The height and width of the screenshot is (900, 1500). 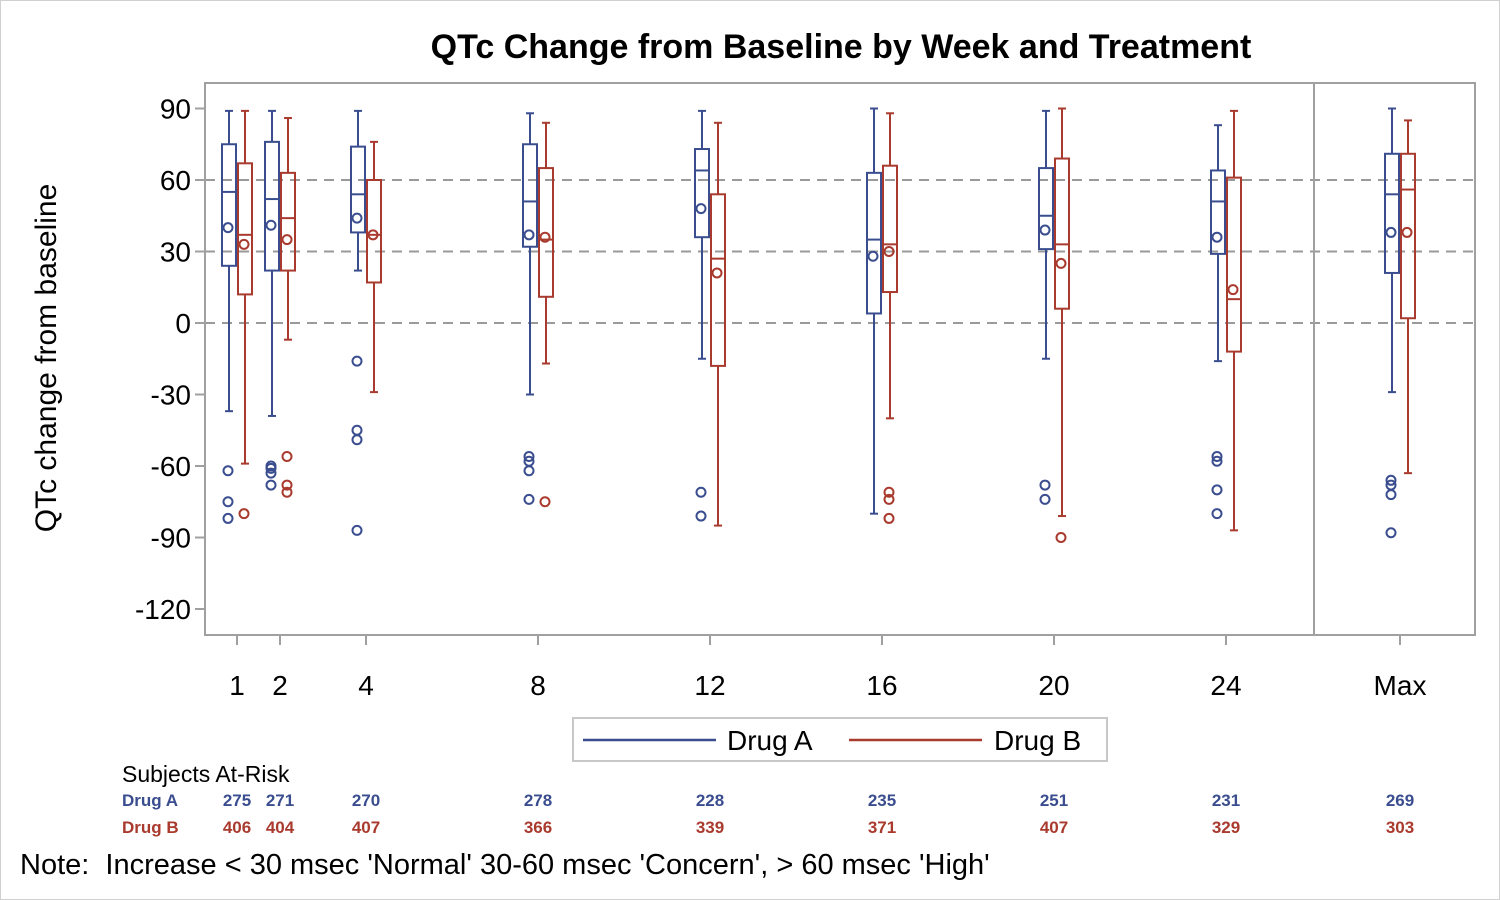 I want to click on at-risk-drug-a-8: 278, so click(x=538, y=800).